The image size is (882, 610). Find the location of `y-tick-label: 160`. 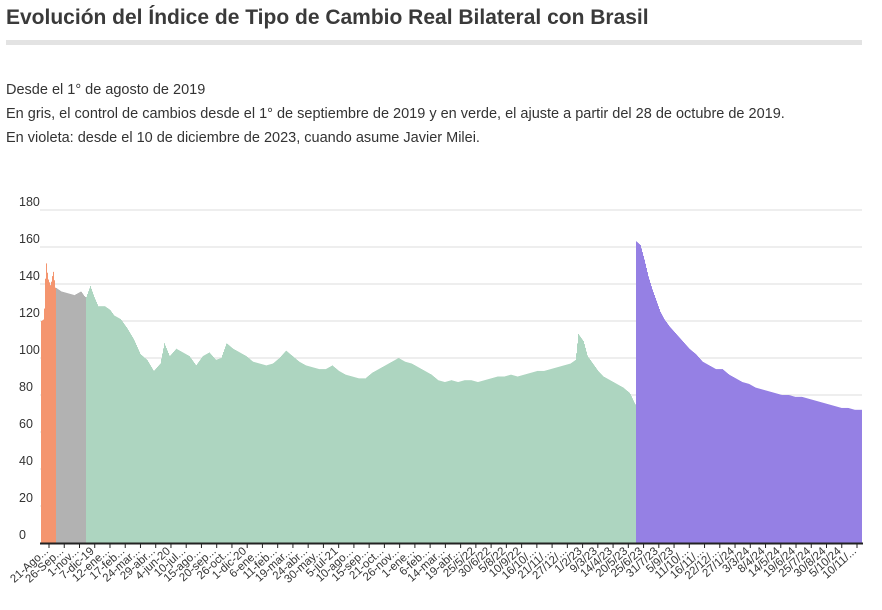

y-tick-label: 160 is located at coordinates (29, 239).